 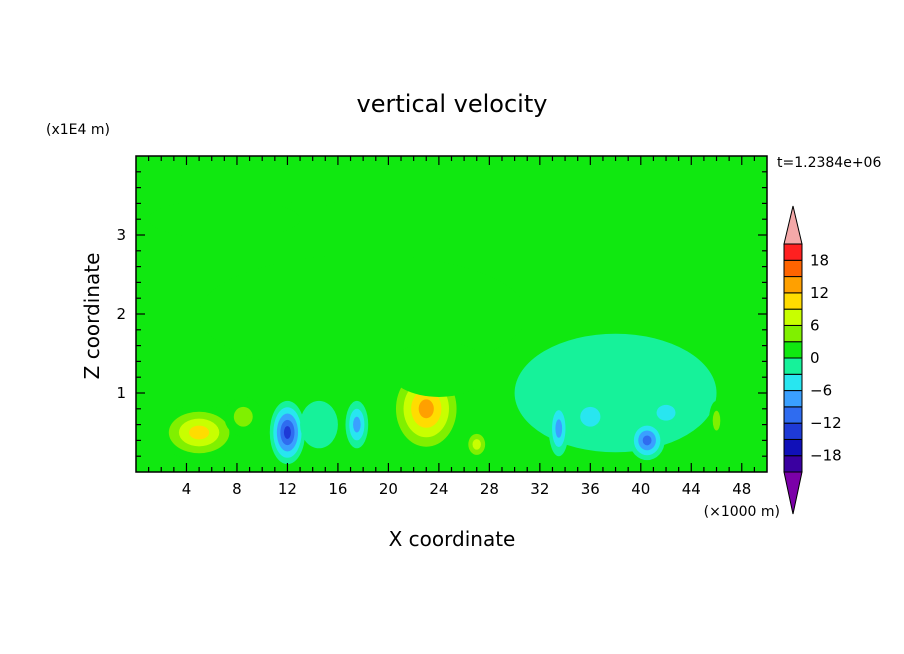 What do you see at coordinates (742, 512) in the screenshot?
I see `x-unit-label: (×1000 m)` at bounding box center [742, 512].